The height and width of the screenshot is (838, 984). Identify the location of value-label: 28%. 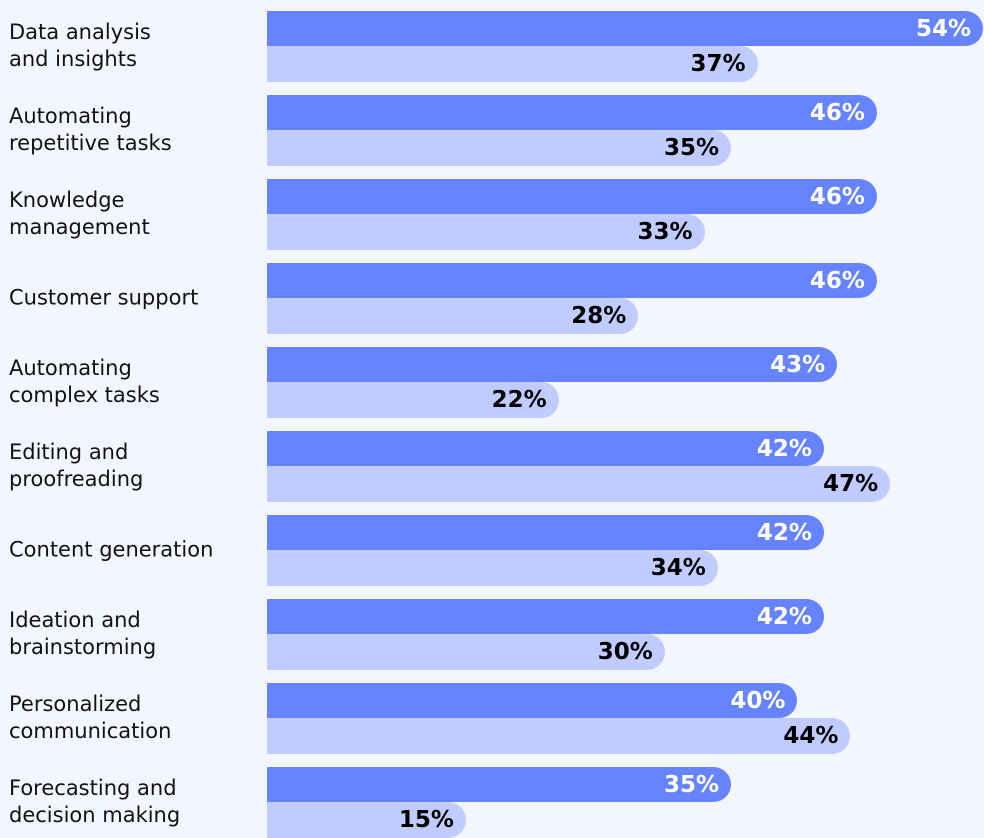
(599, 316).